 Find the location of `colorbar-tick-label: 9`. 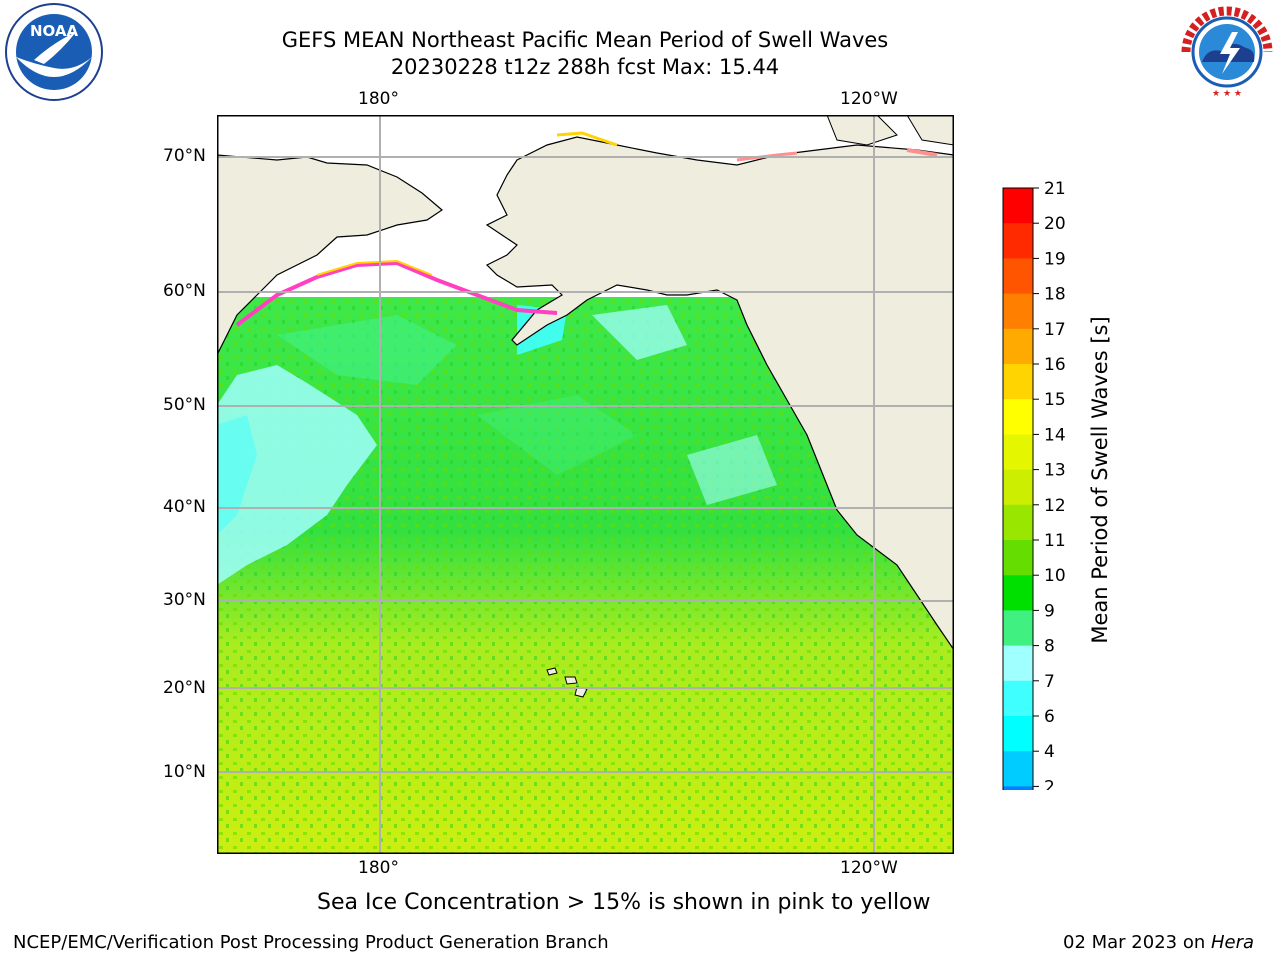

colorbar-tick-label: 9 is located at coordinates (1049, 611).